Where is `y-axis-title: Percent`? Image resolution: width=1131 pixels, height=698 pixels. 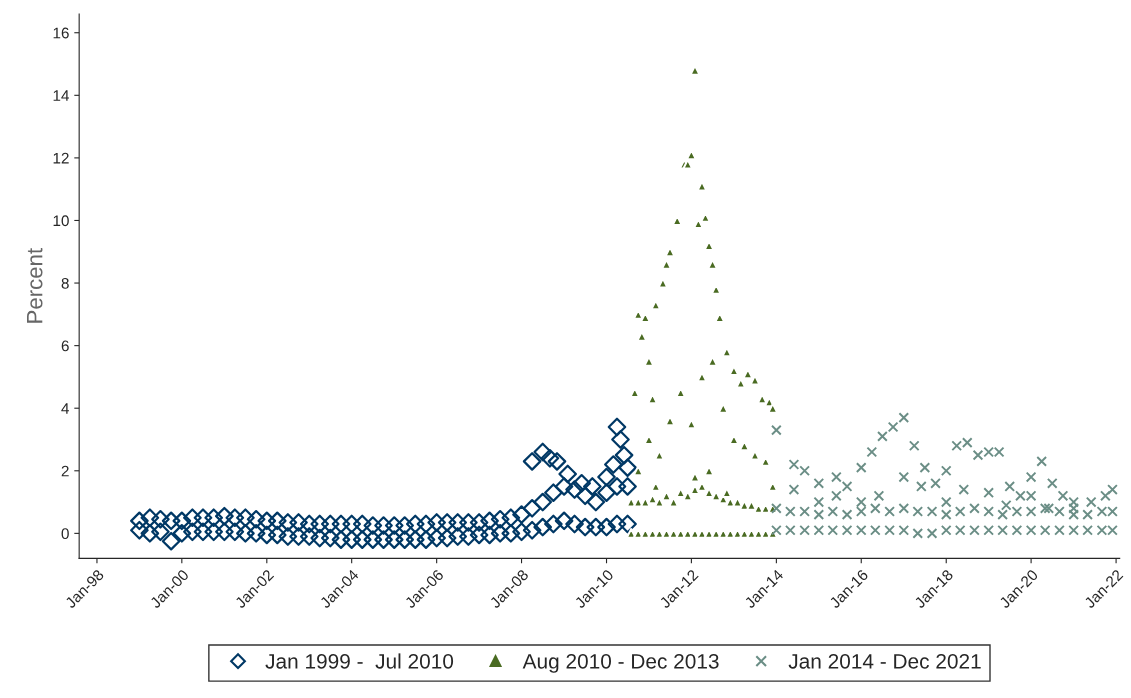 y-axis-title: Percent is located at coordinates (35, 285).